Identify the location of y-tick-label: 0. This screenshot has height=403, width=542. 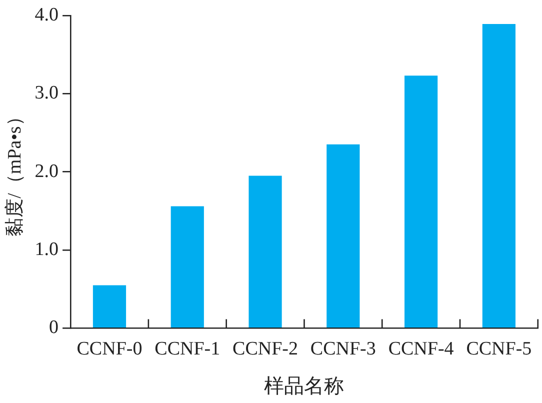
(54, 327).